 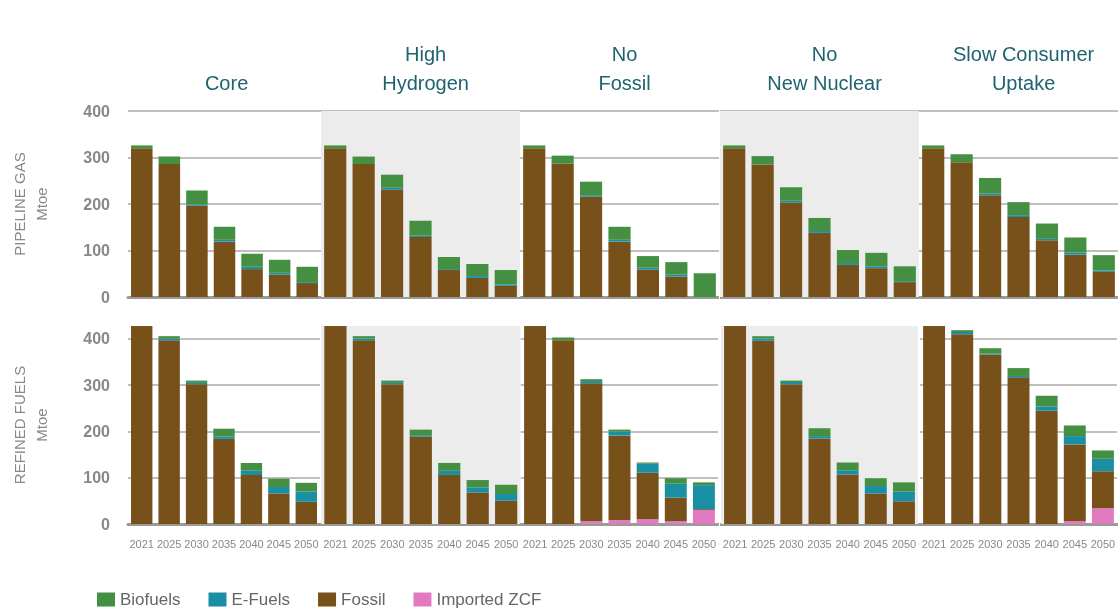 What do you see at coordinates (1023, 68) in the screenshot?
I see `chart-title: Slow Consumer Uptake` at bounding box center [1023, 68].